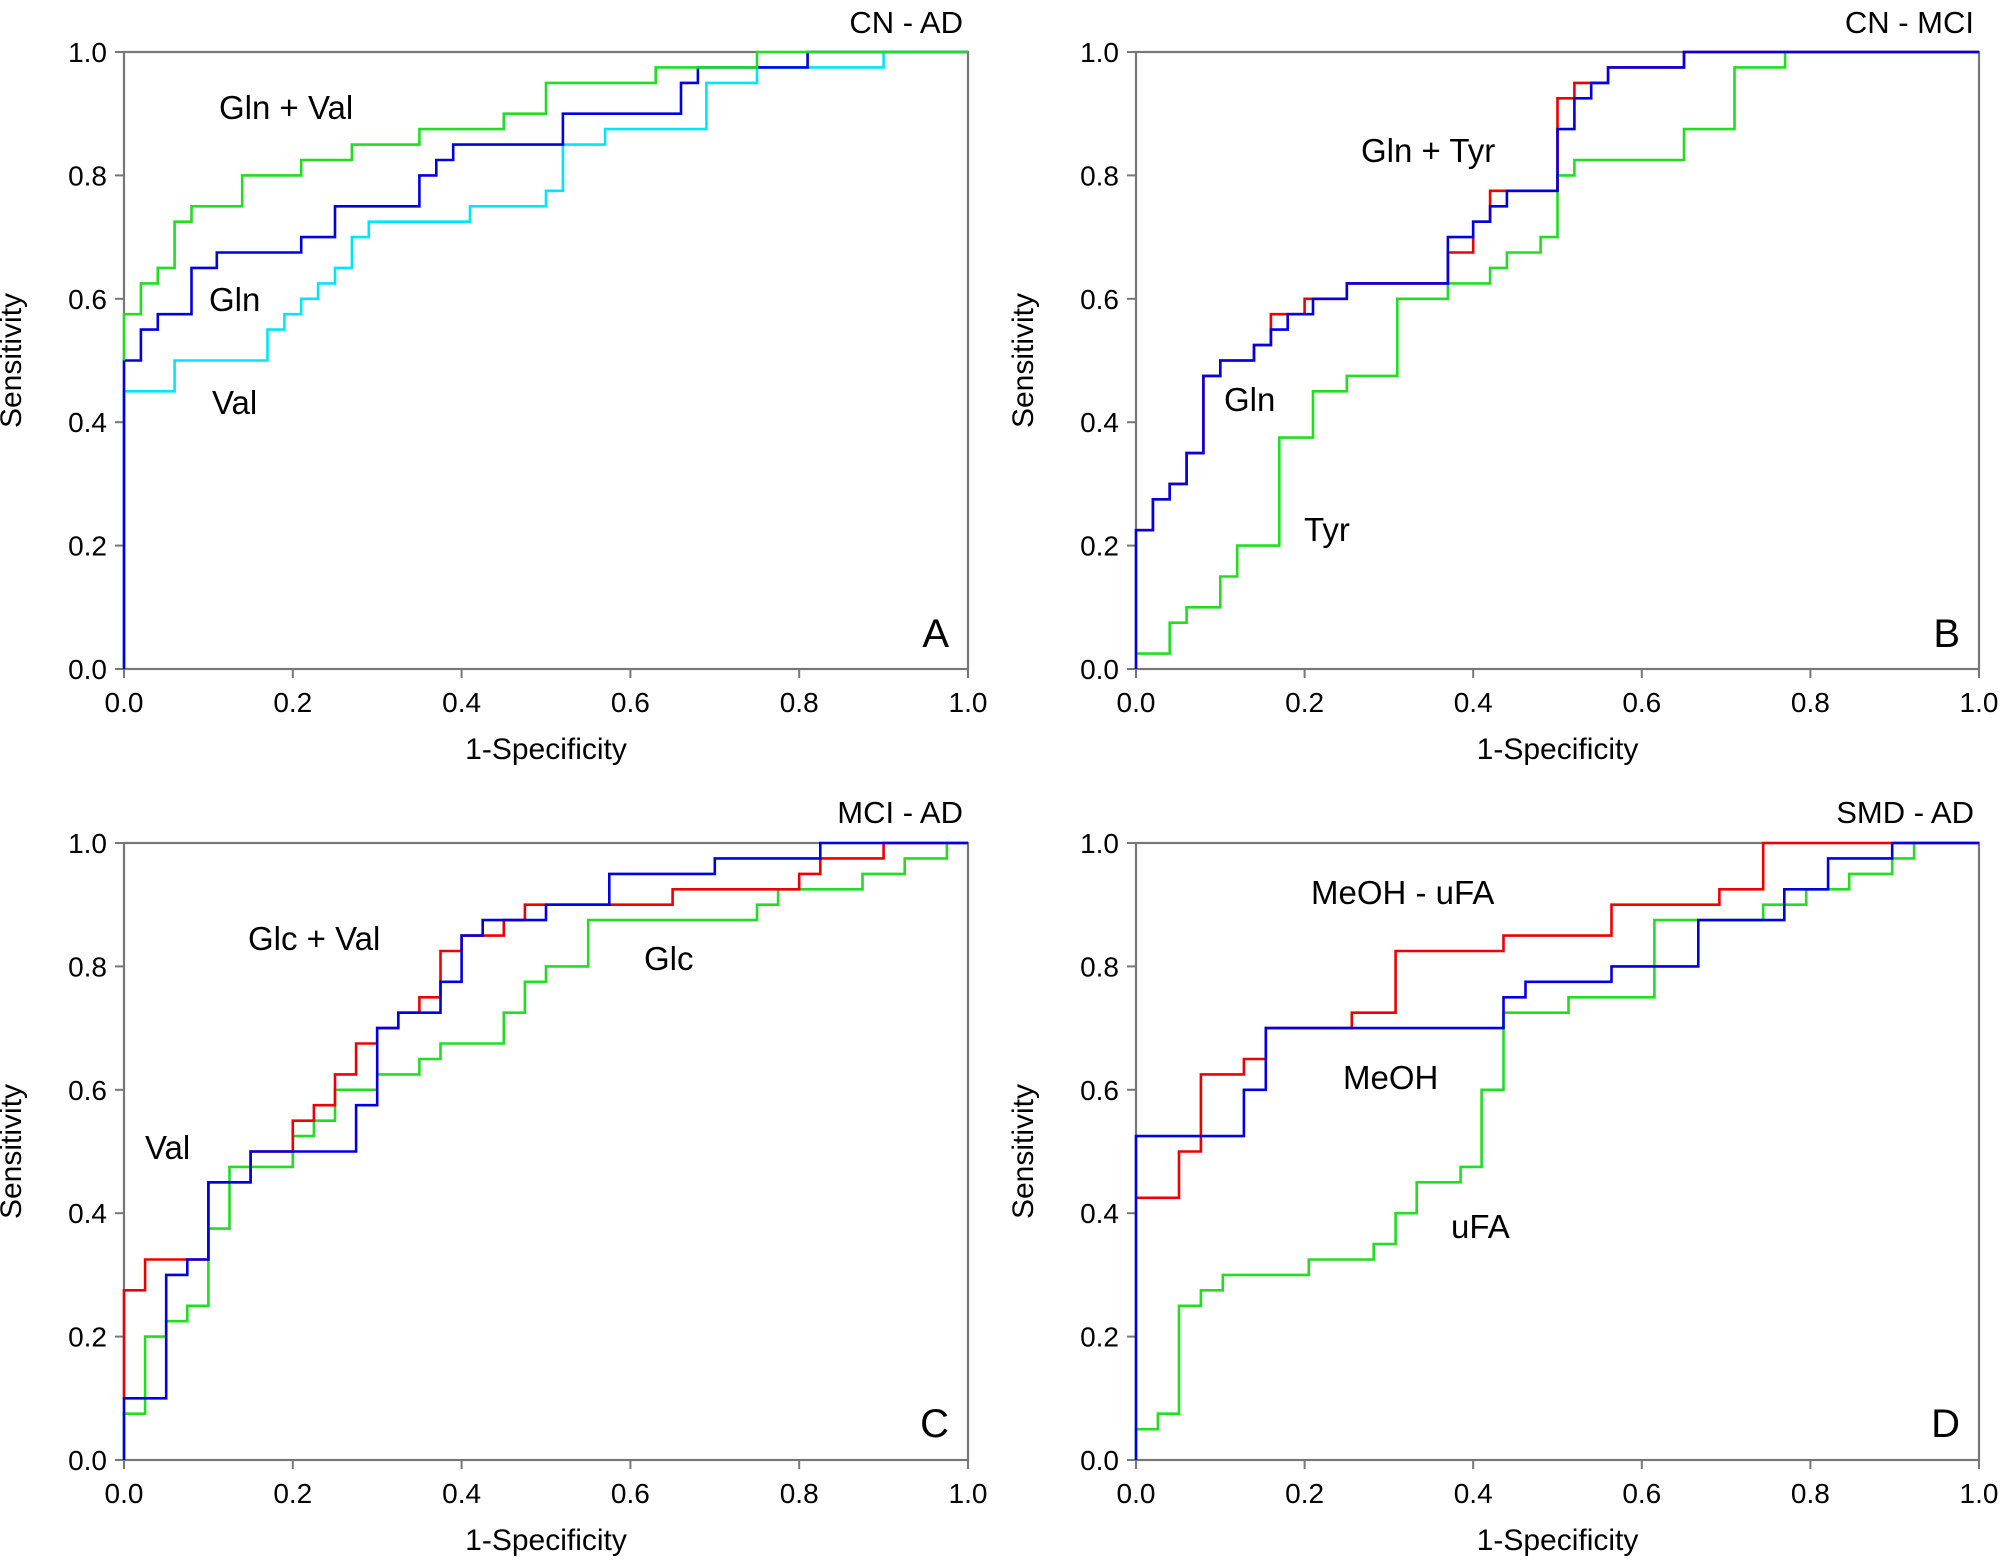 Image resolution: width=2001 pixels, height=1565 pixels. Describe the element at coordinates (286, 107) in the screenshot. I see `series-label: Gln + Val` at that location.